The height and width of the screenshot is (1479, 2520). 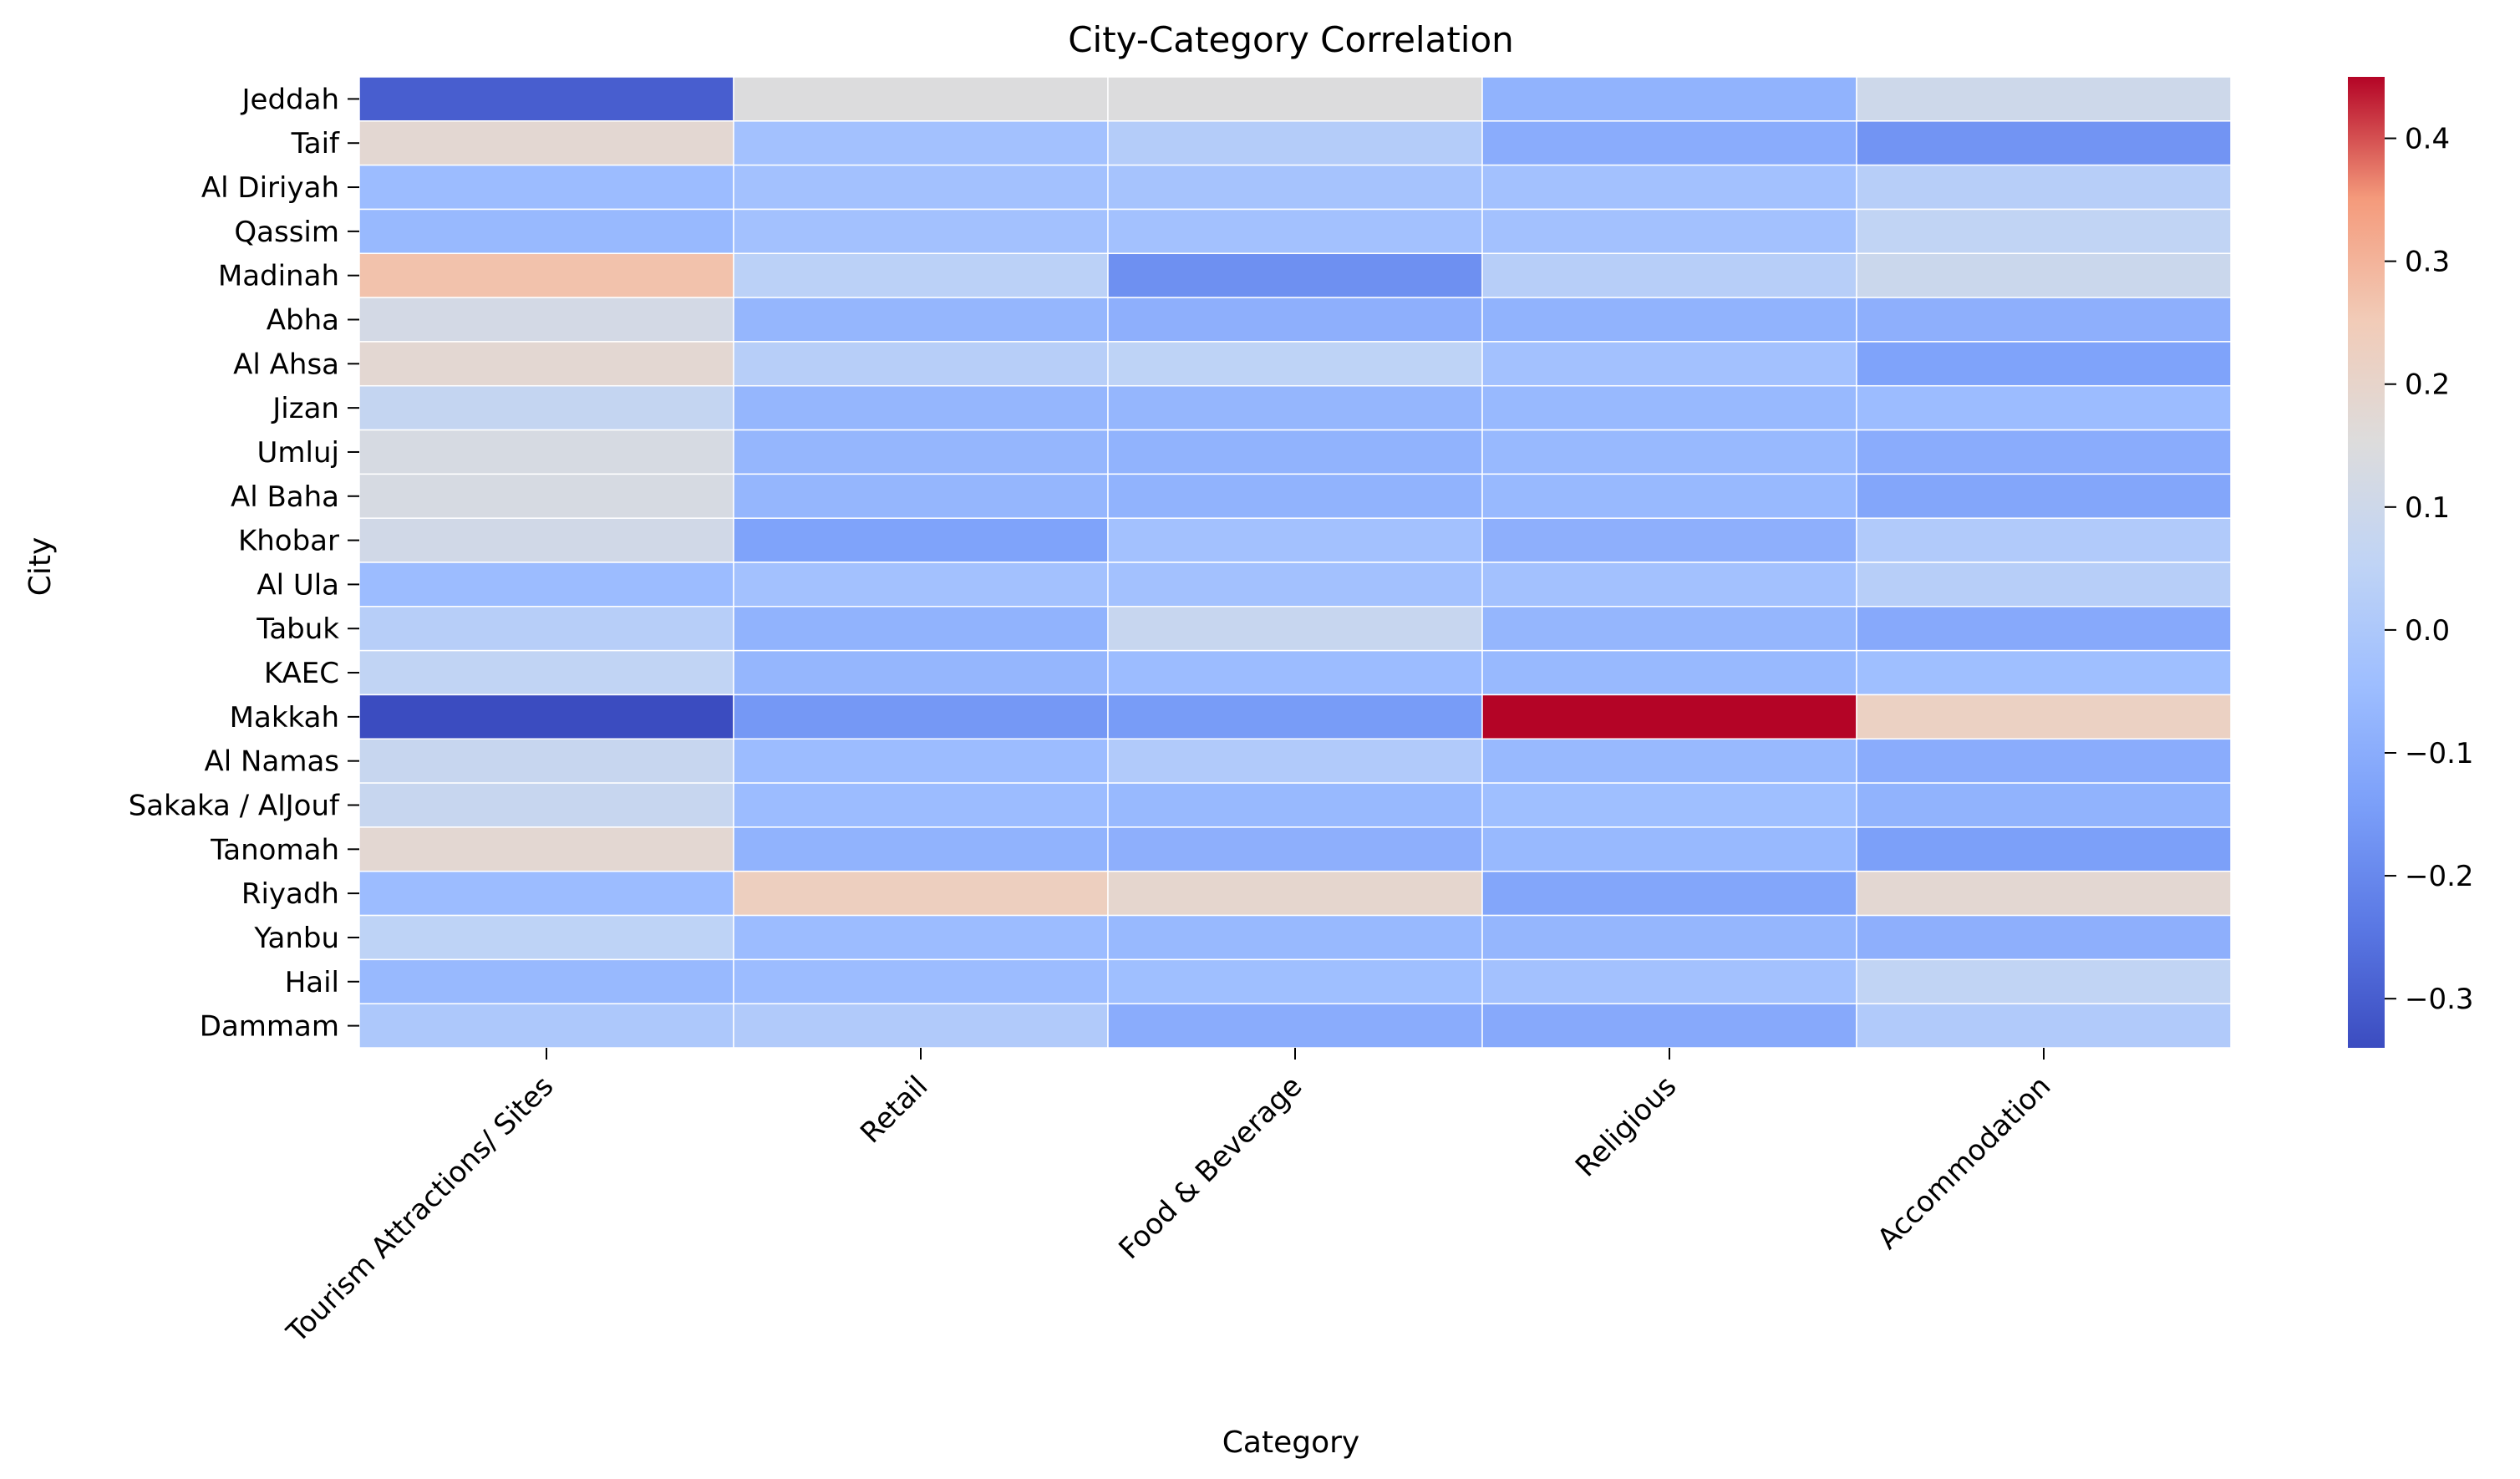 What do you see at coordinates (274, 850) in the screenshot?
I see `y-tick-label: Tanomah` at bounding box center [274, 850].